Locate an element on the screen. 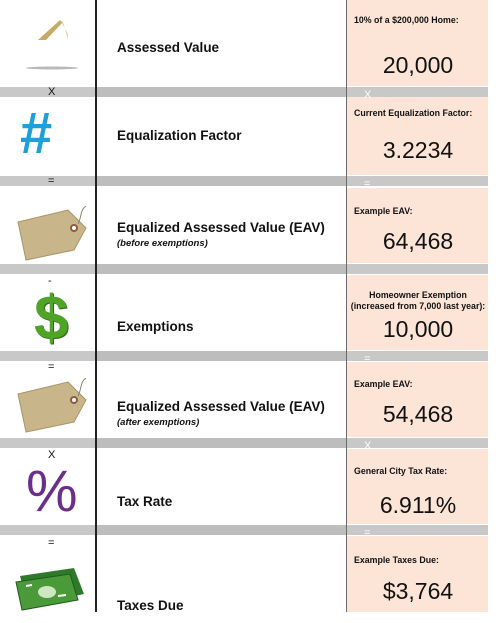 The width and height of the screenshot is (500, 623). value-caption: General City Tax Rate: is located at coordinates (401, 471).